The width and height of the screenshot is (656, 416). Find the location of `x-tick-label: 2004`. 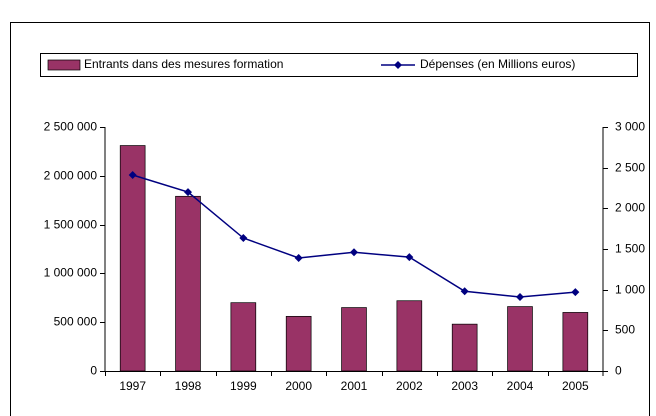

x-tick-label: 2004 is located at coordinates (520, 386).